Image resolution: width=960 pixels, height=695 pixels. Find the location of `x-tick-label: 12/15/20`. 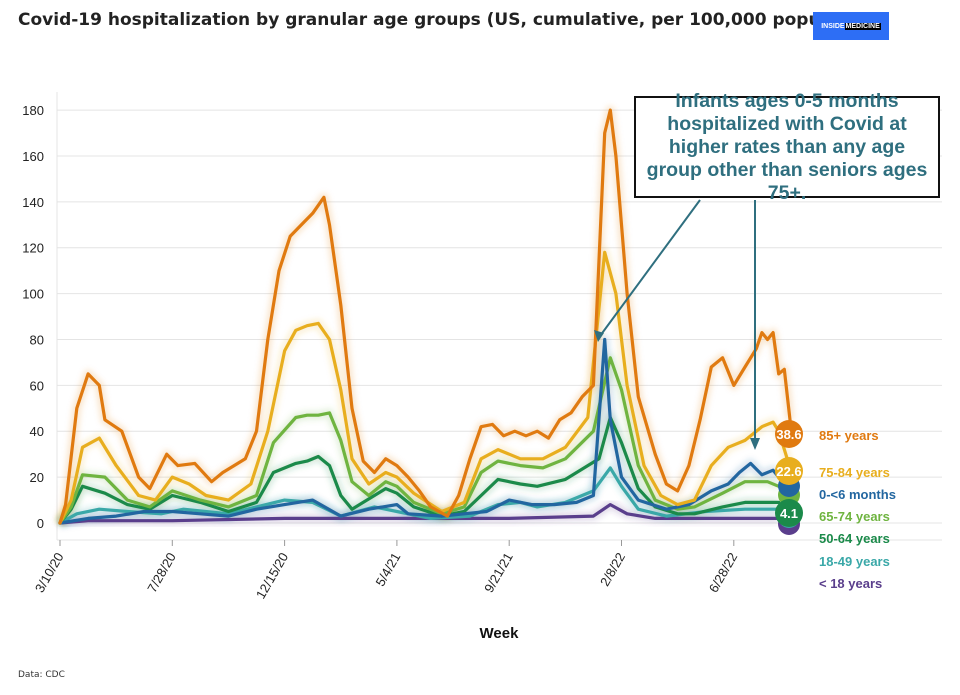

x-tick-label: 12/15/20 is located at coordinates (272, 575).